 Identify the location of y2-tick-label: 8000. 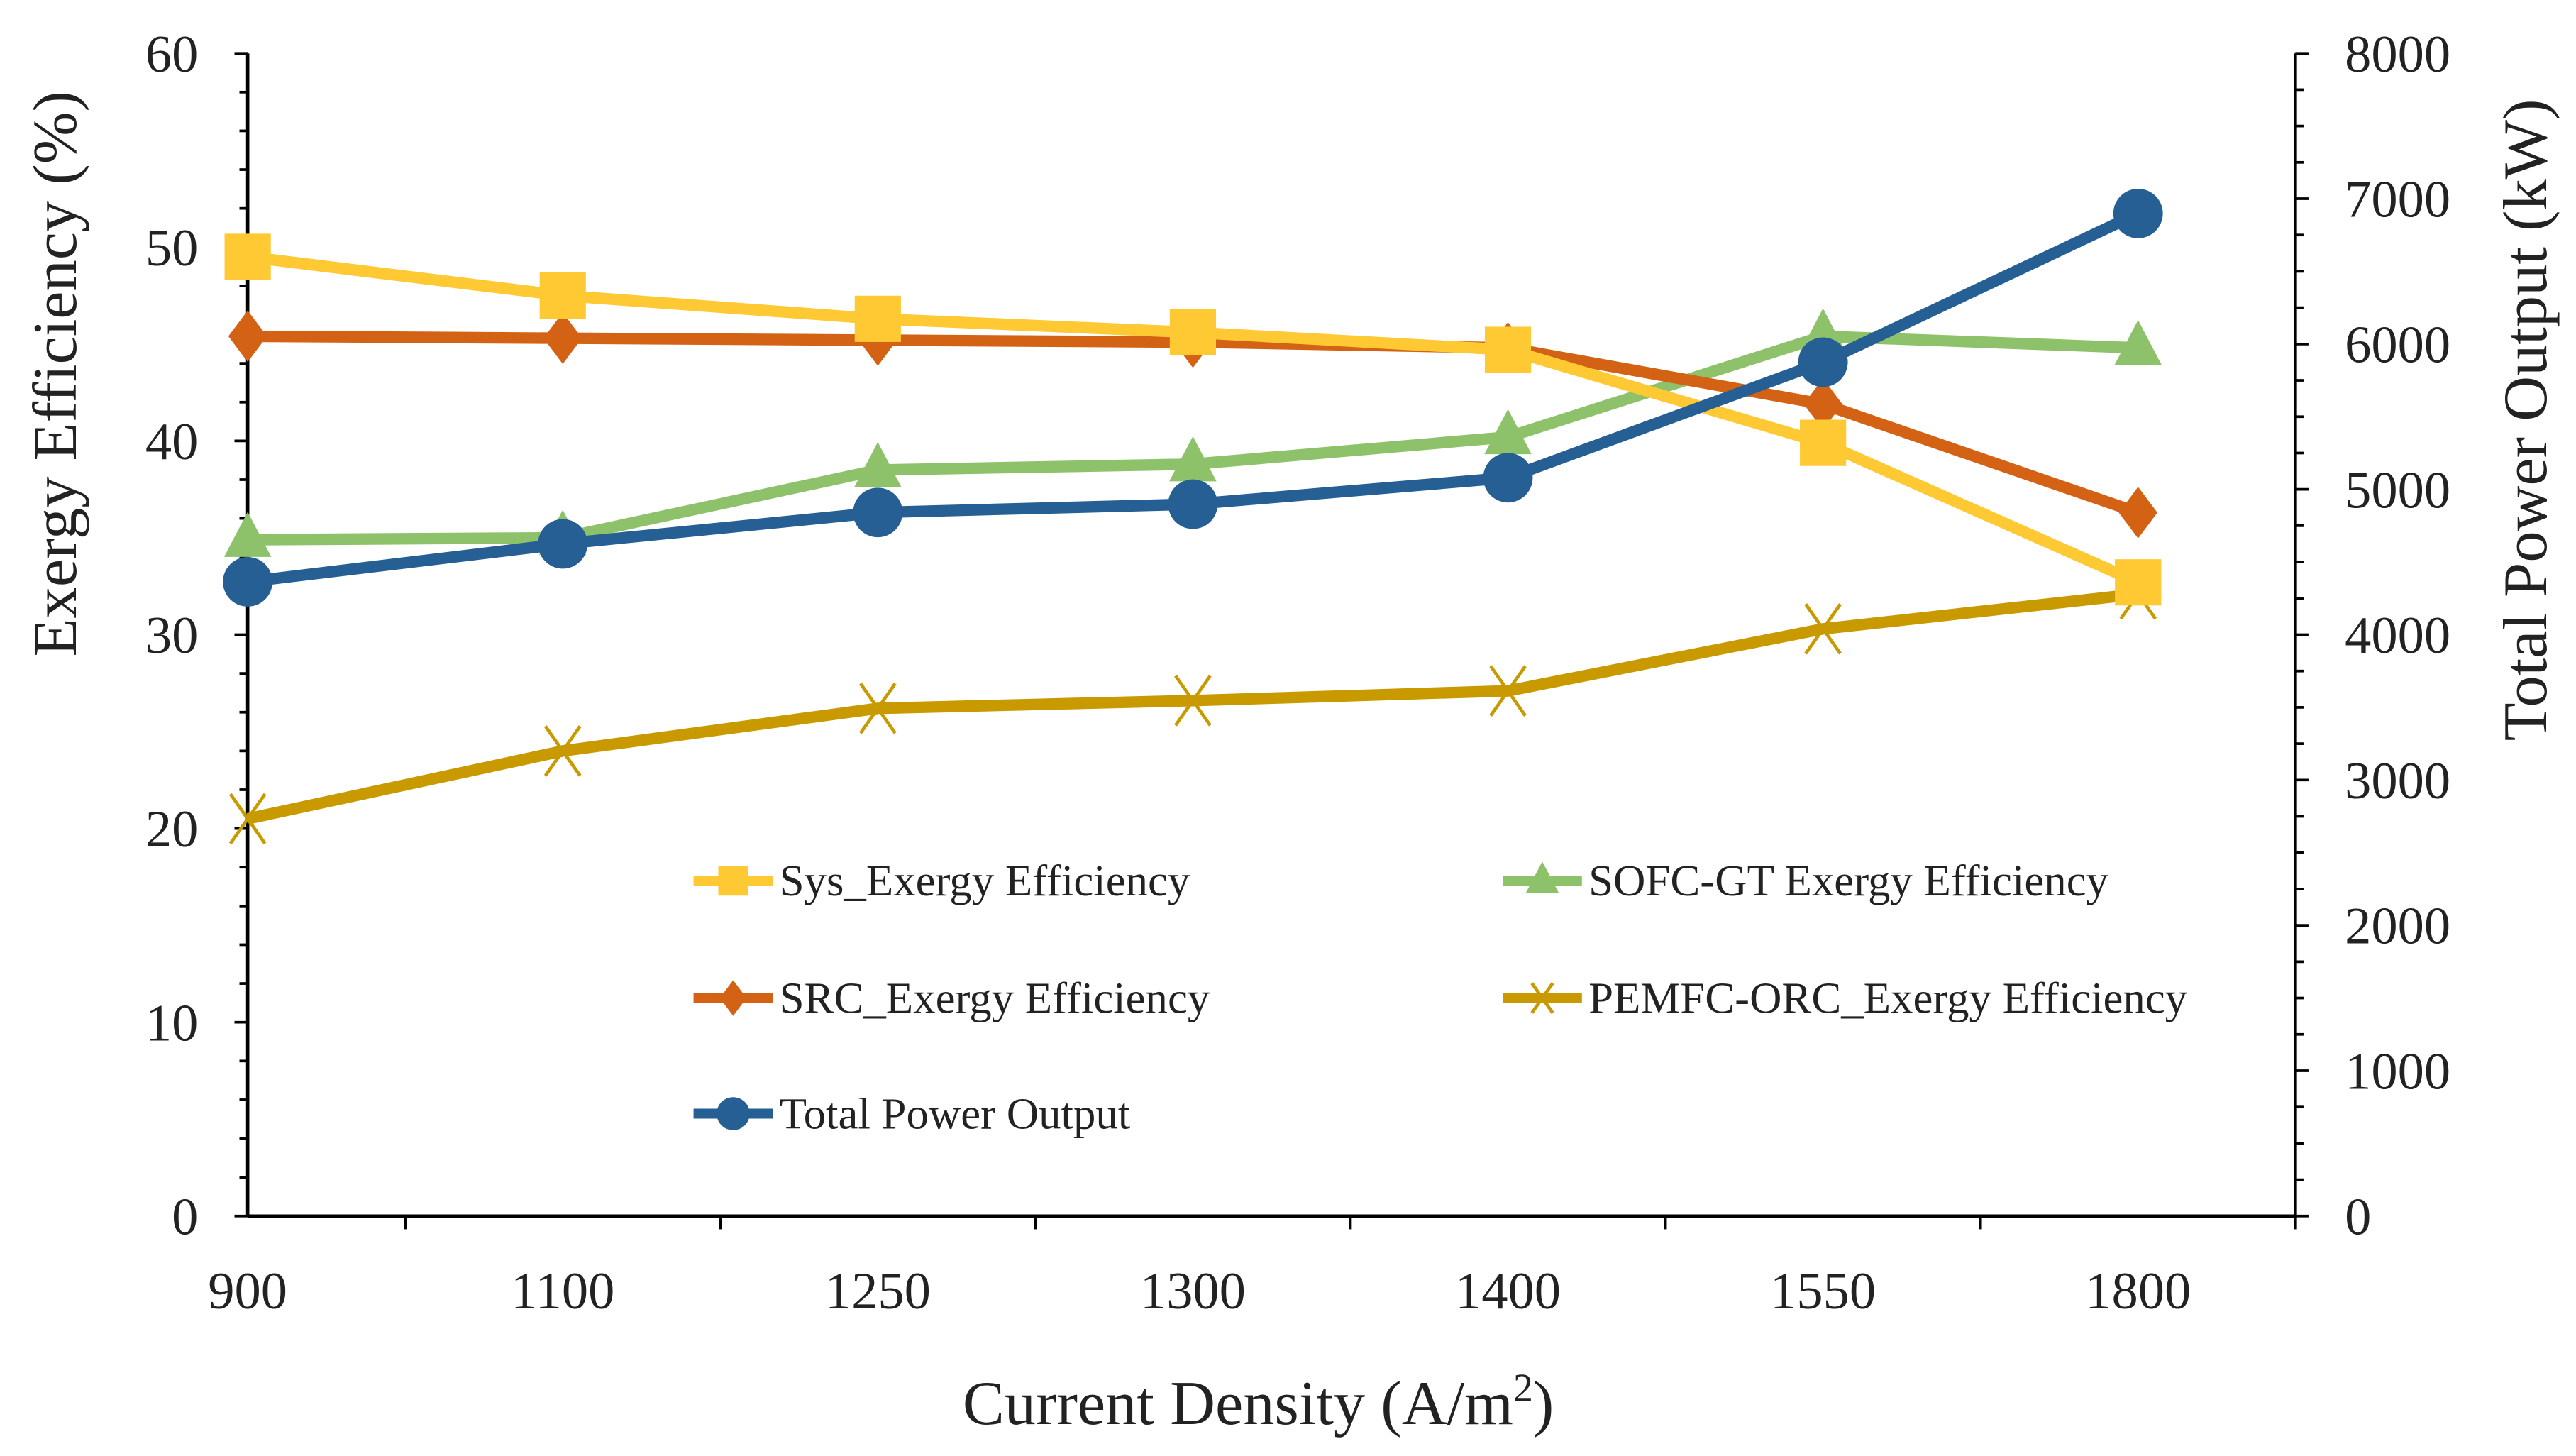
(2397, 55).